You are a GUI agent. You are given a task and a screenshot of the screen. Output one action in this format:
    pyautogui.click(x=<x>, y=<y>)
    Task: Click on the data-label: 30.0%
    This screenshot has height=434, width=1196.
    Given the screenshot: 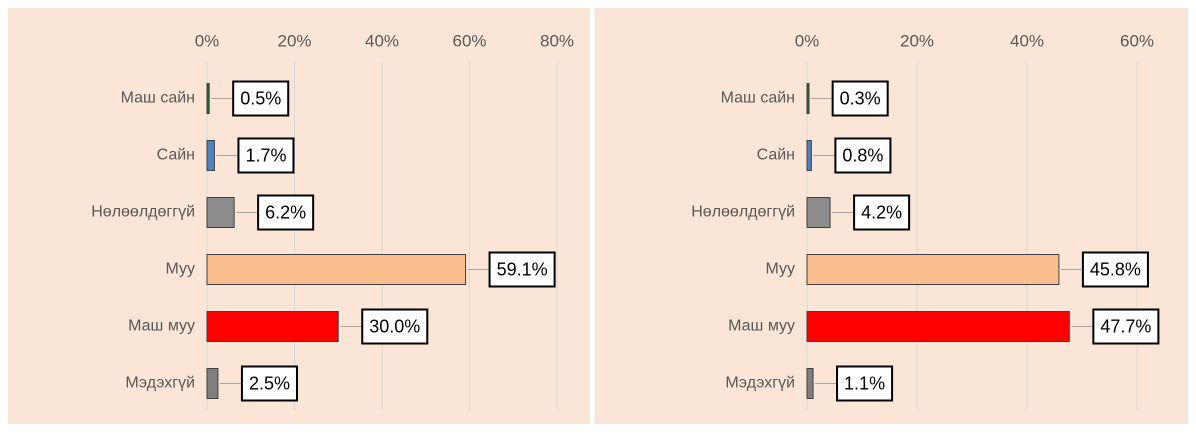 What is the action you would take?
    pyautogui.click(x=394, y=326)
    